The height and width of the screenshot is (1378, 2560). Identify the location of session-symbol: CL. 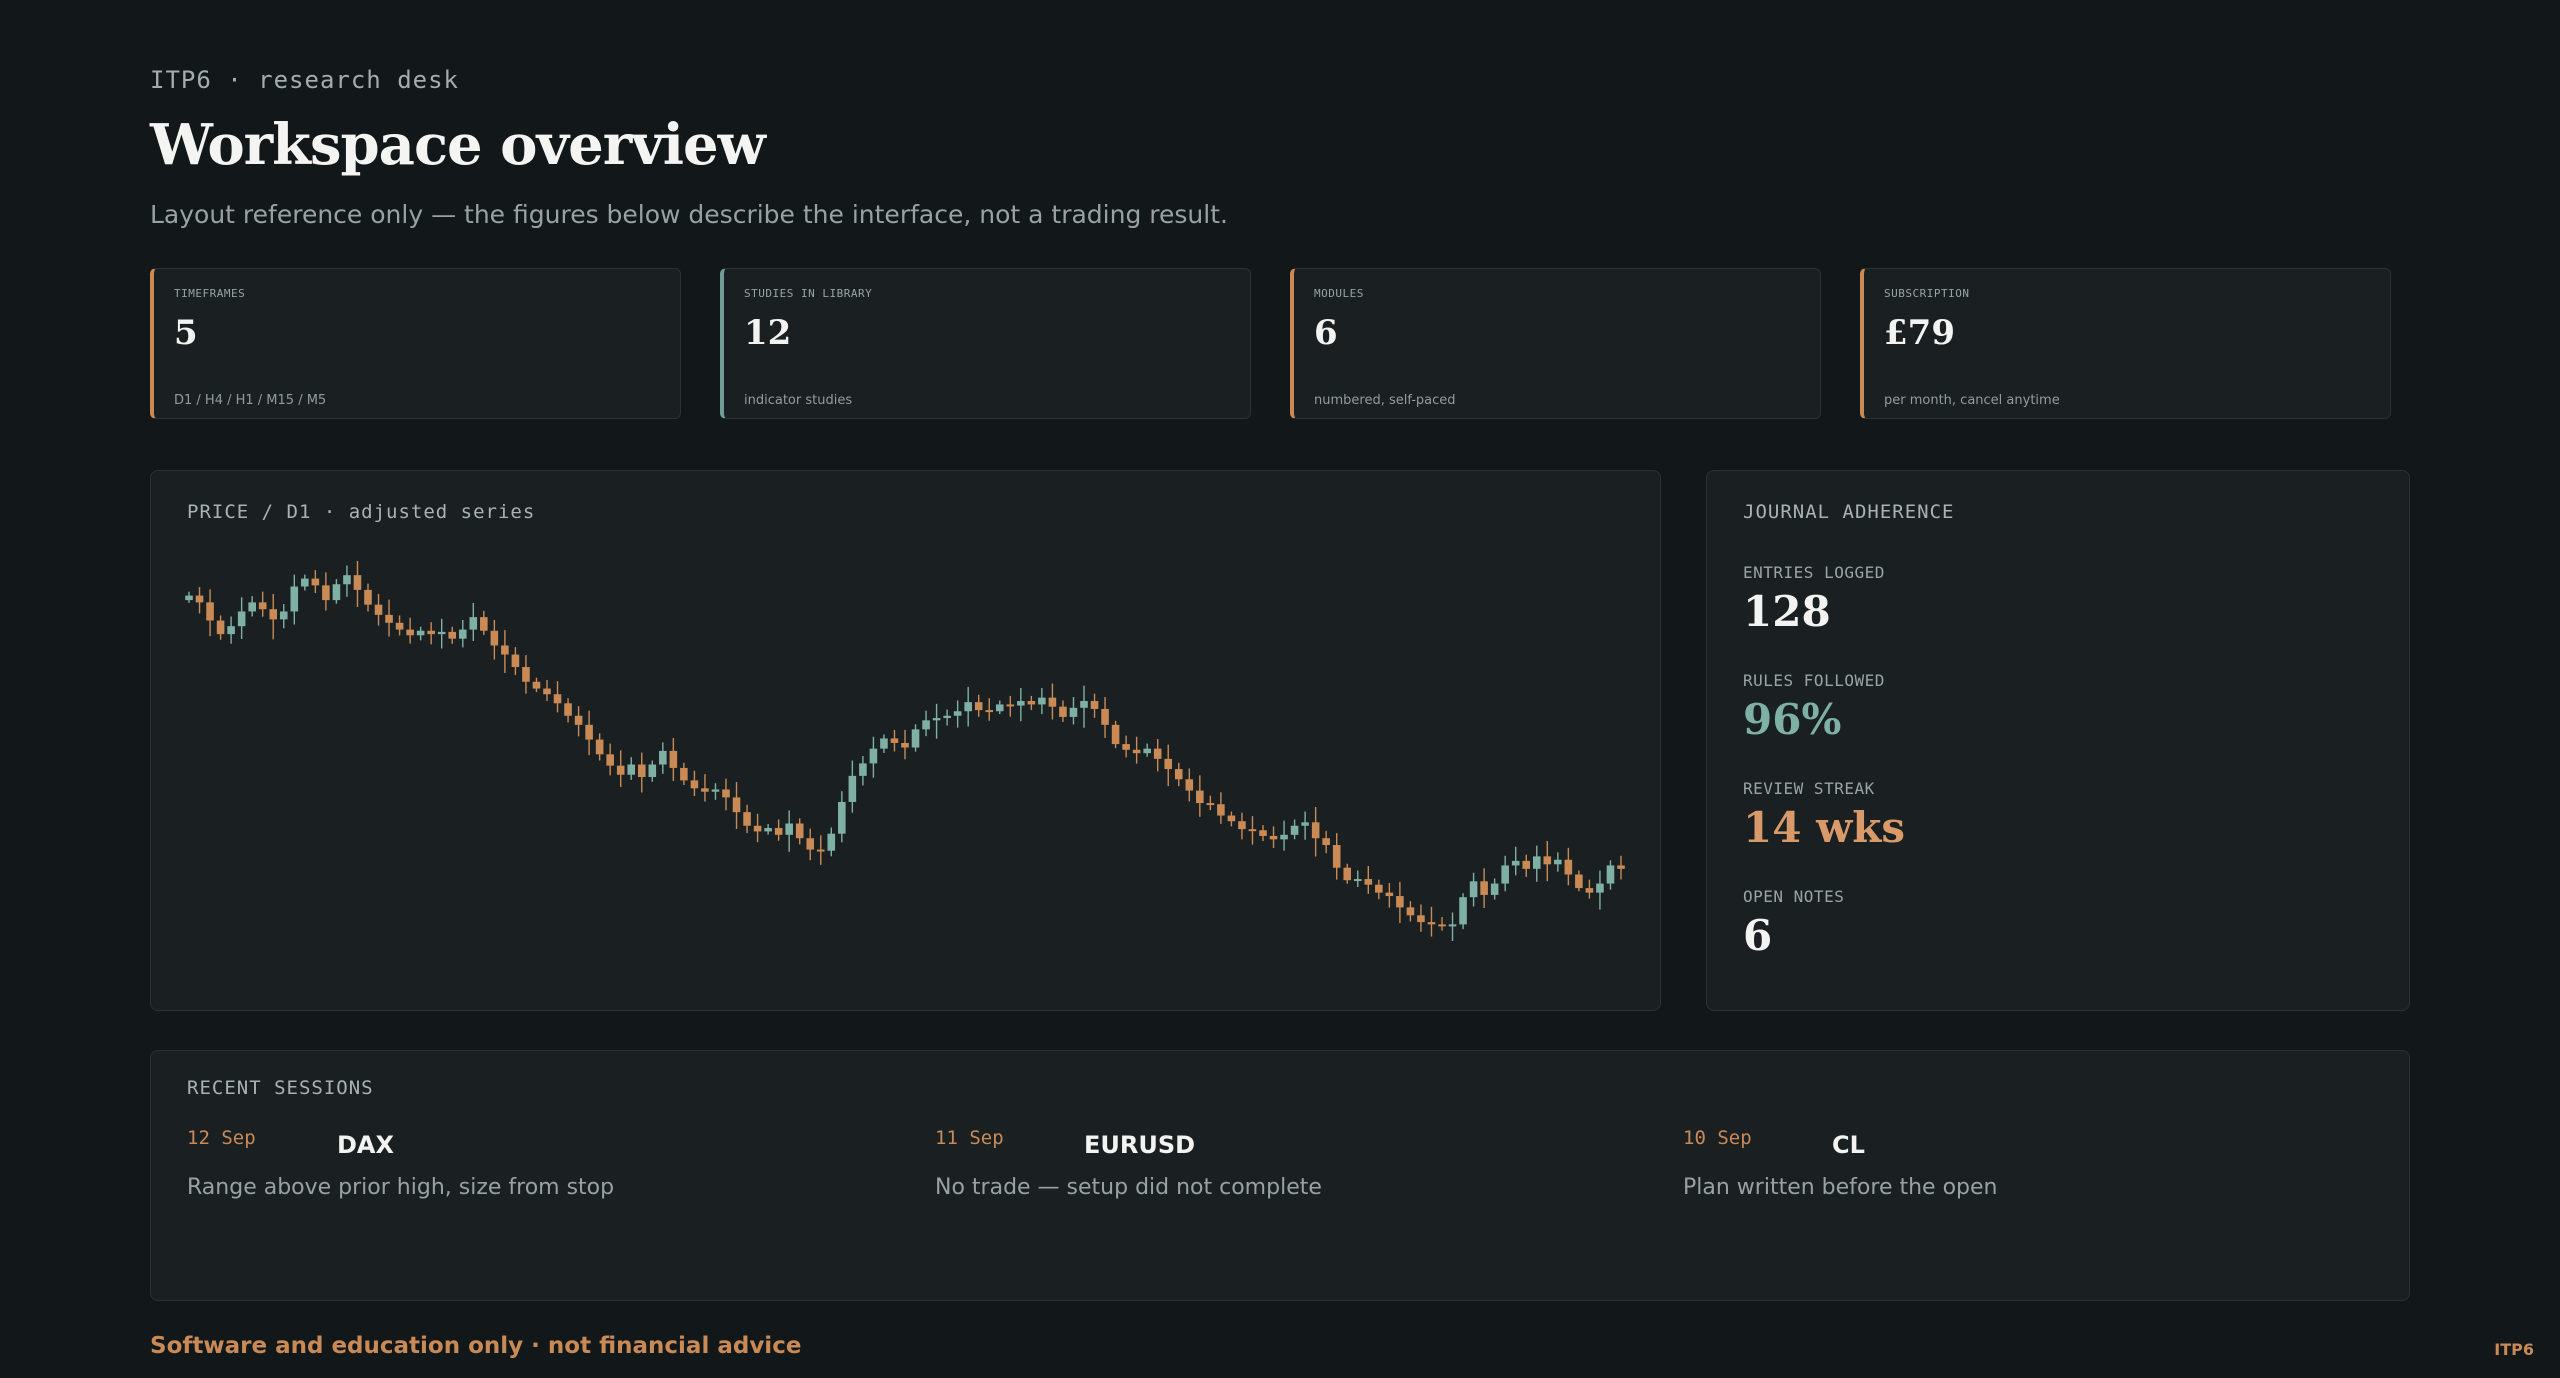
(1848, 1145).